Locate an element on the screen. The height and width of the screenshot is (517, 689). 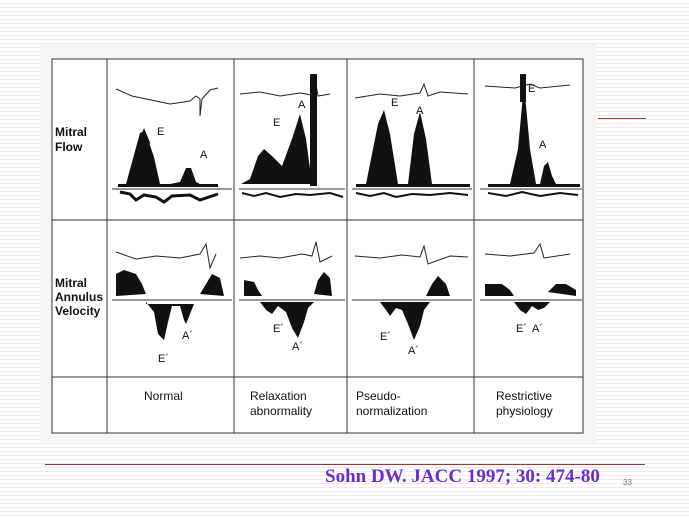
row-label-mitral-flow-line-1: Mitral is located at coordinates (71, 132).